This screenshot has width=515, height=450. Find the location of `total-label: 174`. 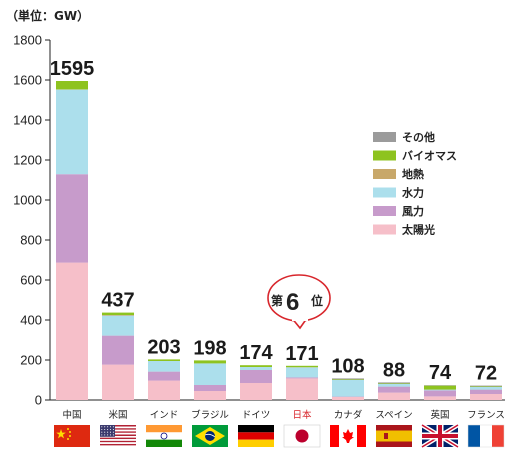

total-label: 174 is located at coordinates (256, 353).